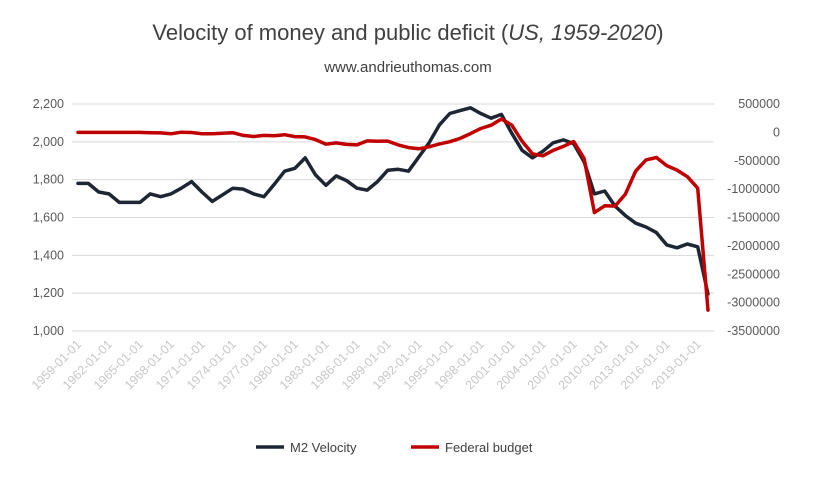  What do you see at coordinates (753, 274) in the screenshot?
I see `right-tick-label: -2500000` at bounding box center [753, 274].